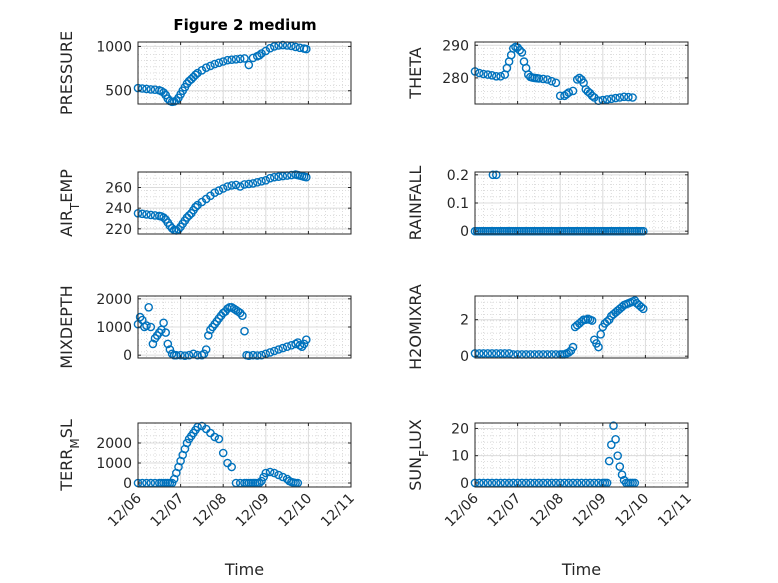 The height and width of the screenshot is (583, 778). What do you see at coordinates (464, 321) in the screenshot?
I see `y-tick-label: 2` at bounding box center [464, 321].